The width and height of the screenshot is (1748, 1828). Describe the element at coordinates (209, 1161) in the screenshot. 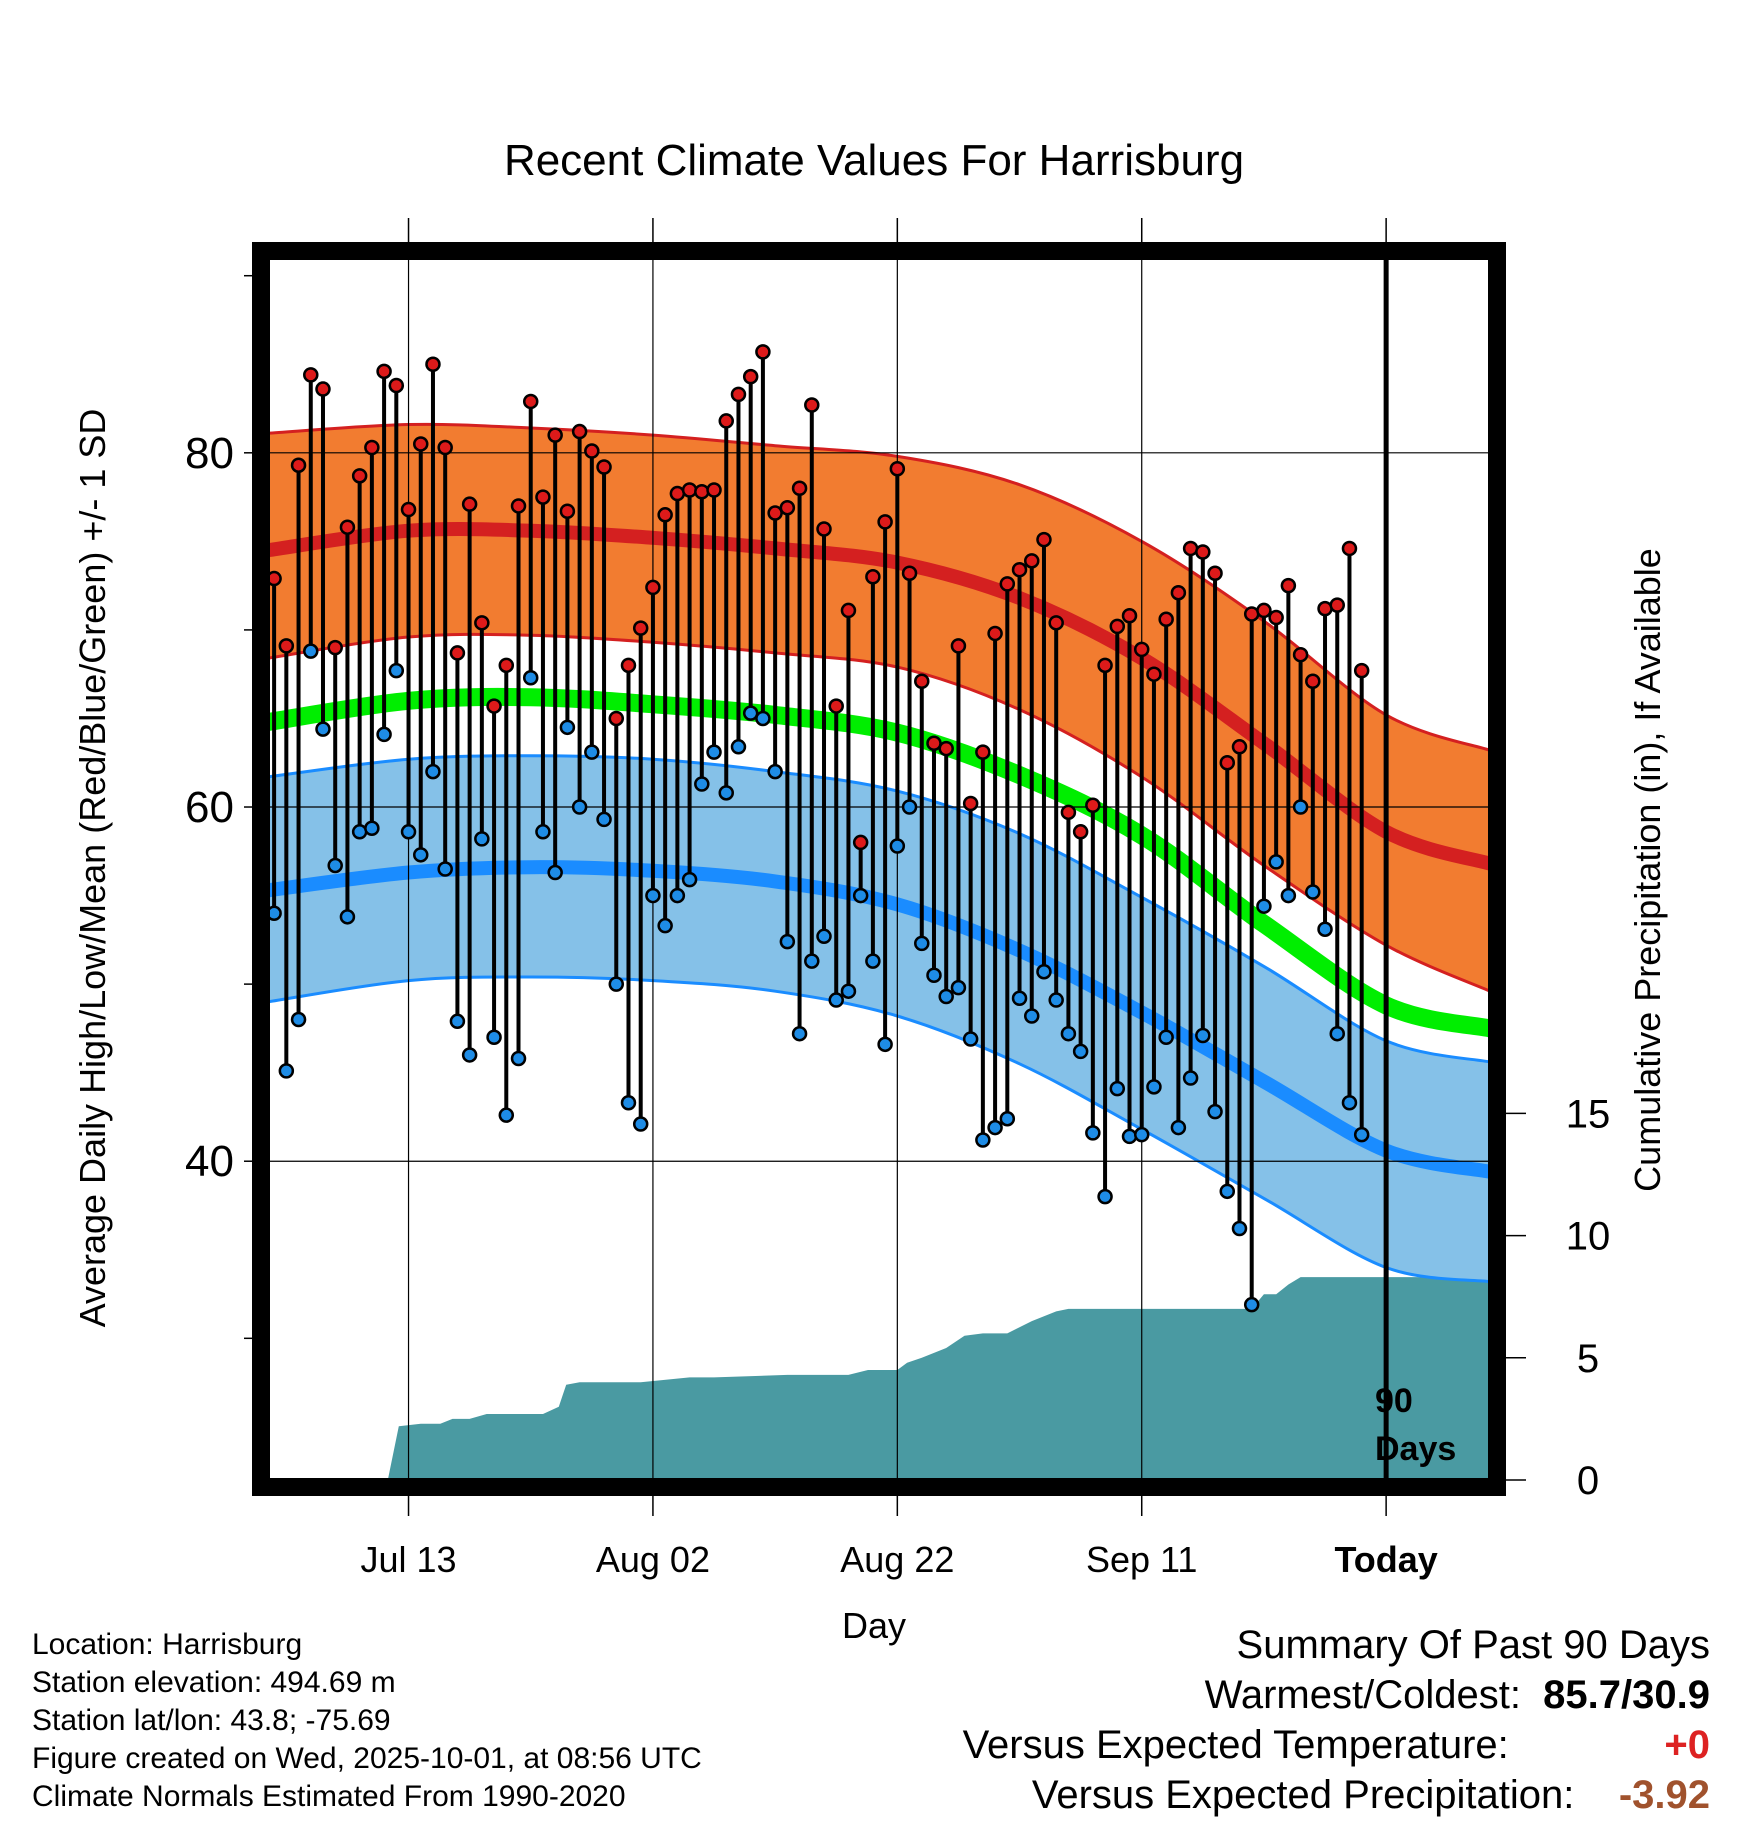

I see `y-tick-label: 40` at that location.